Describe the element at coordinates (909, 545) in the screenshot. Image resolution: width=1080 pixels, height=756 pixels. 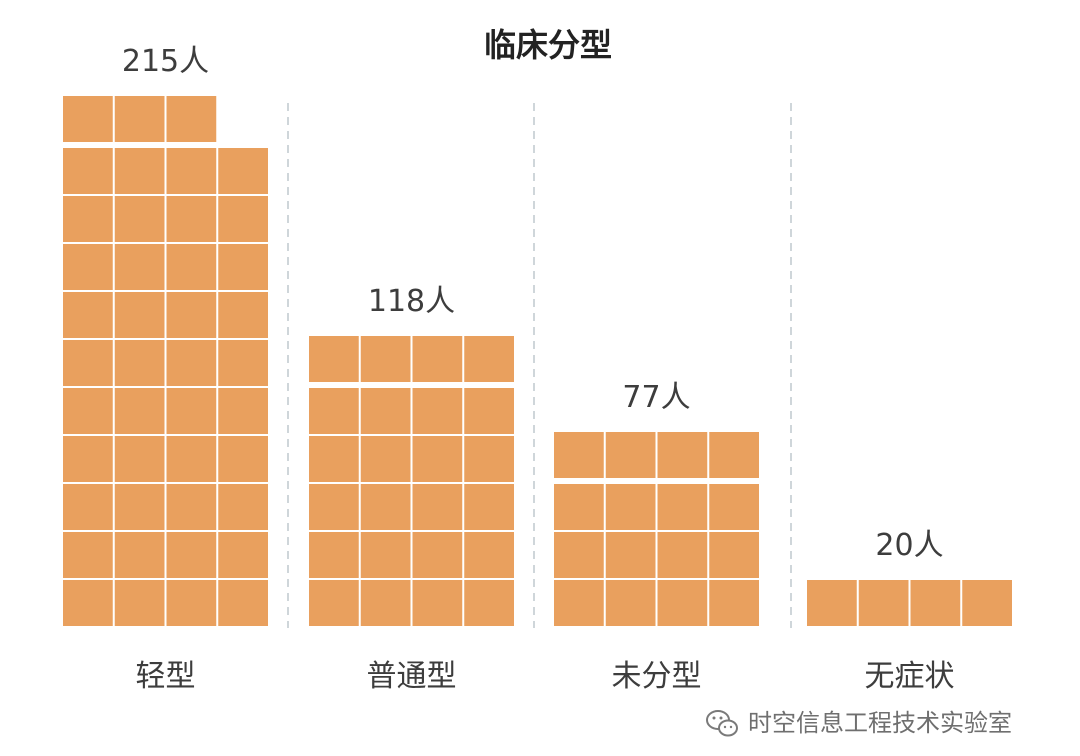
I see `value-label-4: 20人` at that location.